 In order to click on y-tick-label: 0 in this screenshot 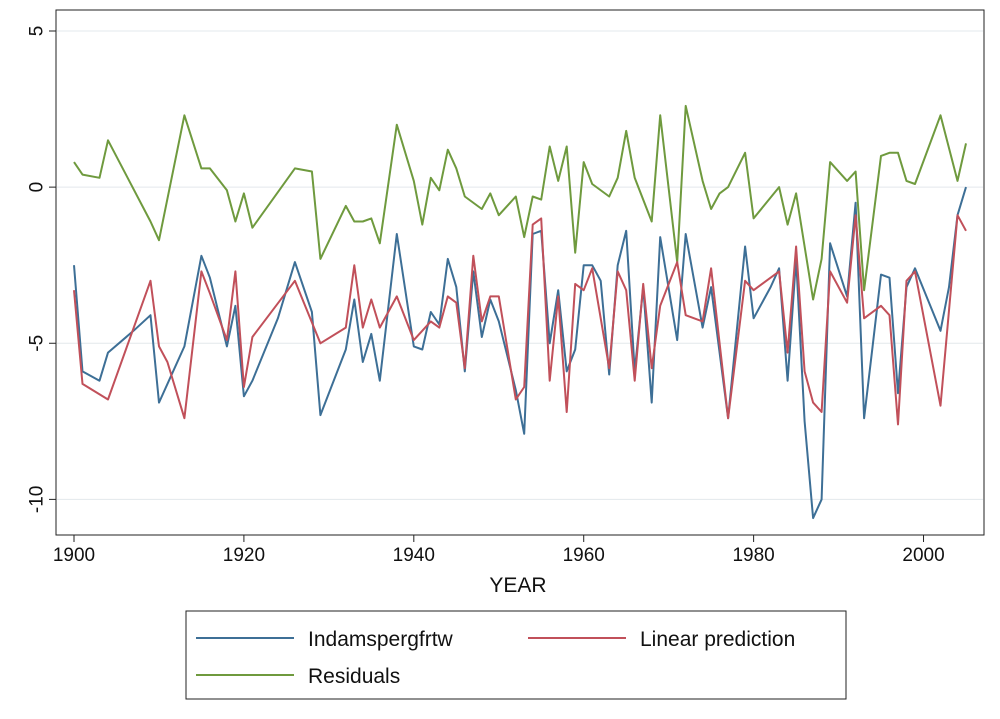, I will do `click(37, 187)`.